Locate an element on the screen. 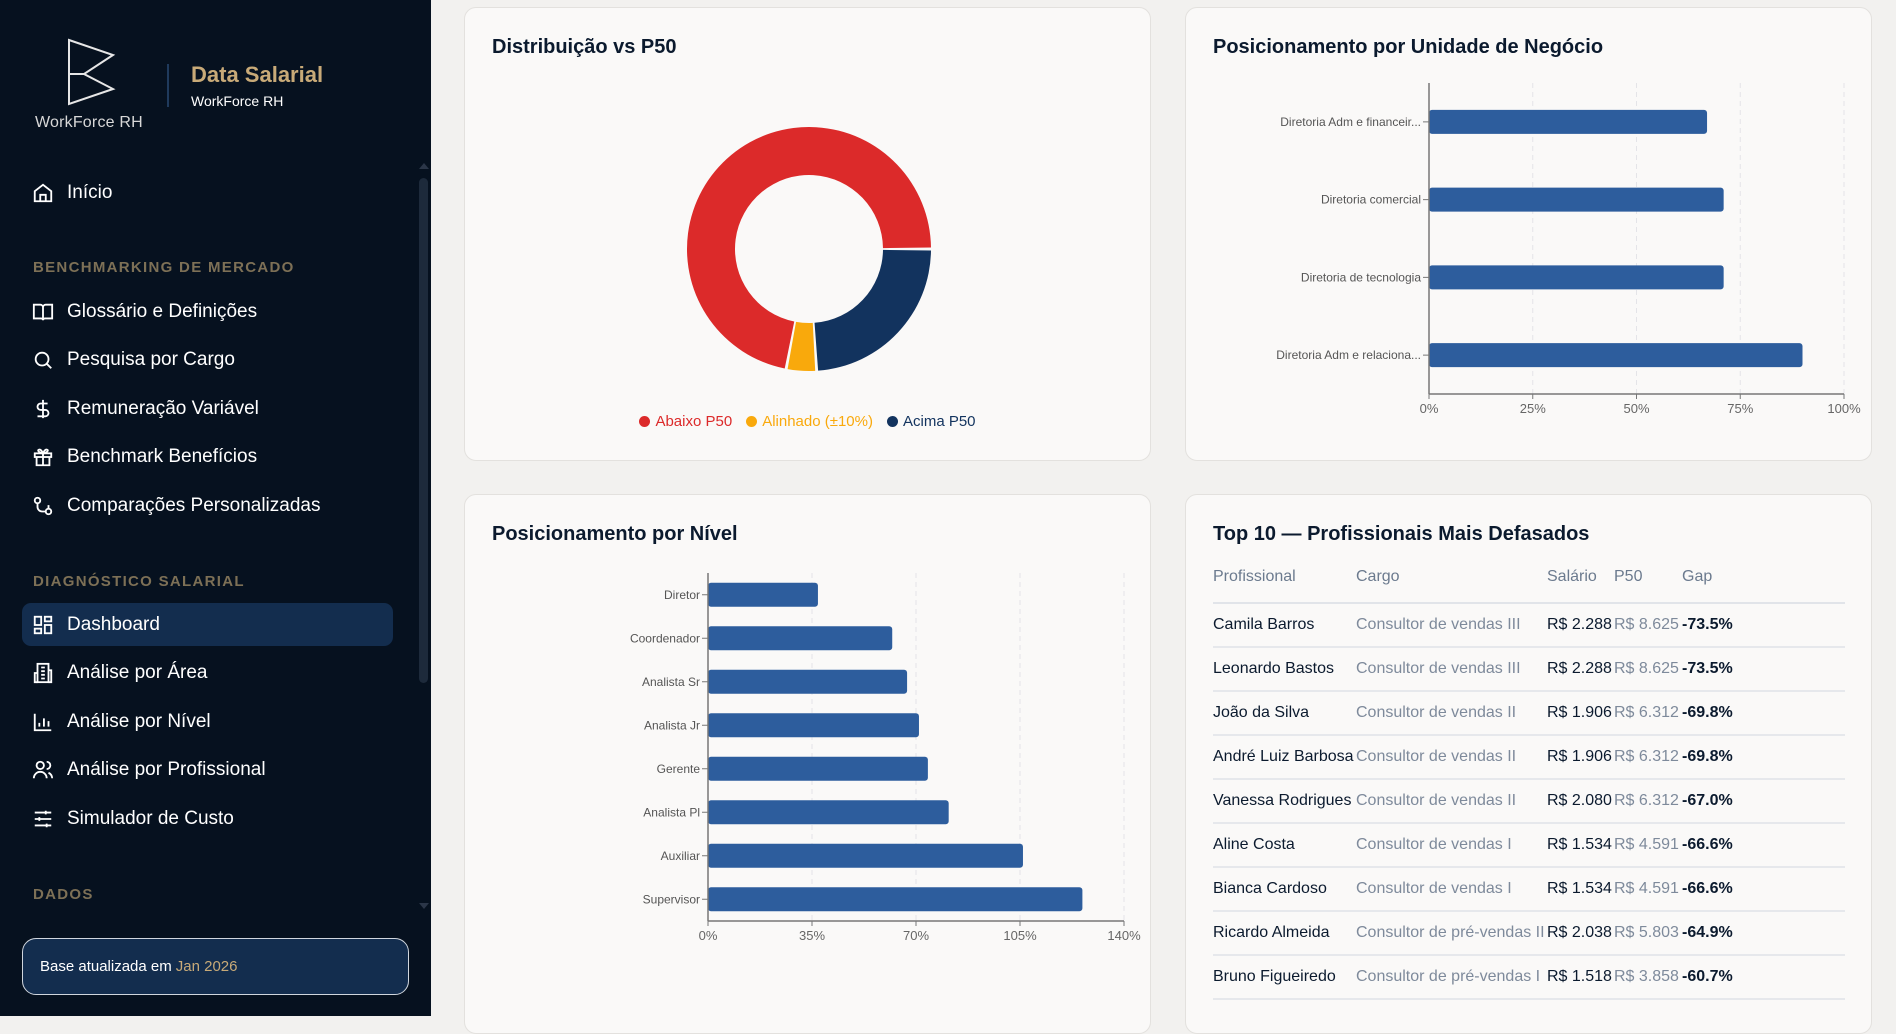 Image resolution: width=1896 pixels, height=1034 pixels. card-title: Posicionamento por Unidade de Negócio is located at coordinates (1408, 47).